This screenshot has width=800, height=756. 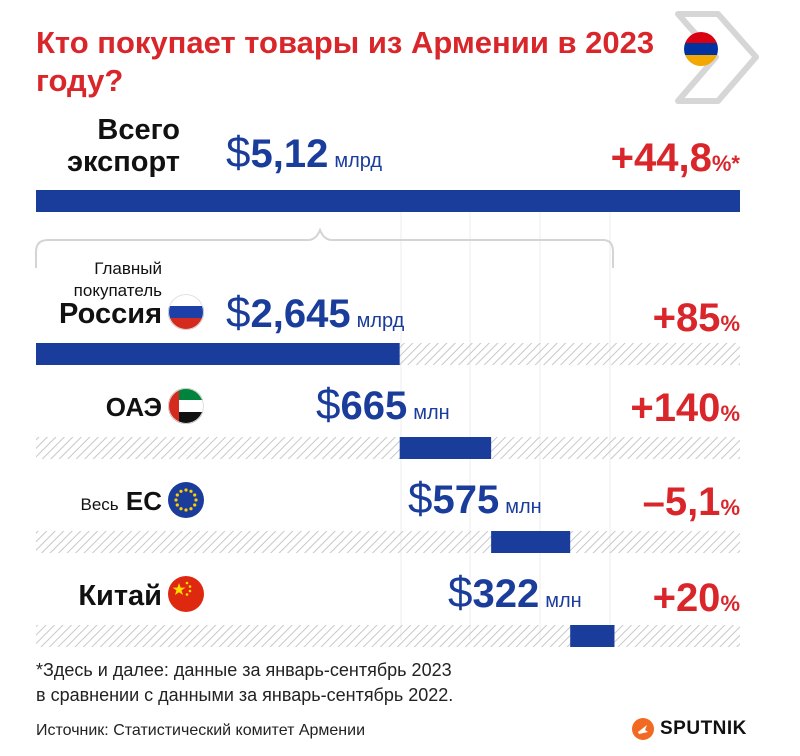 I want to click on eu-unit: млн, so click(x=523, y=507).